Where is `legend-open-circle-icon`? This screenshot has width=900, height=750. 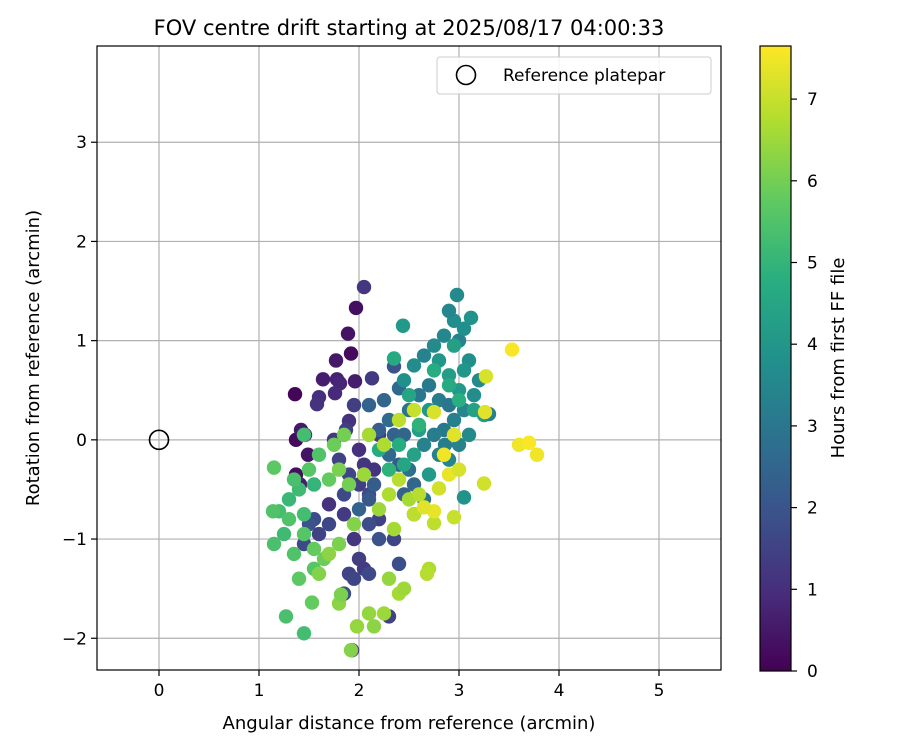
legend-open-circle-icon is located at coordinates (466, 75).